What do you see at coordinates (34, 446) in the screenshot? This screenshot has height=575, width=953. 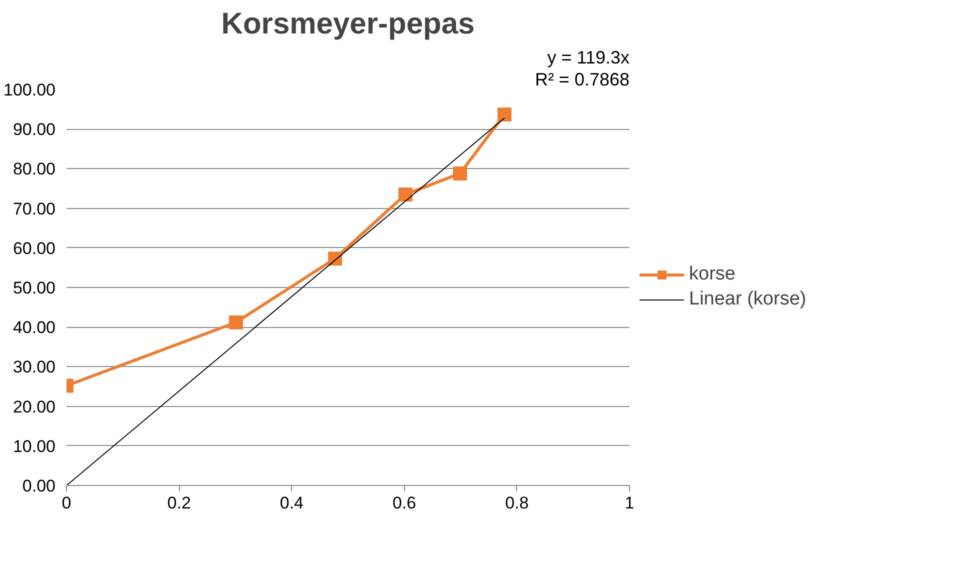 I see `y-tick-label: 10.00` at bounding box center [34, 446].